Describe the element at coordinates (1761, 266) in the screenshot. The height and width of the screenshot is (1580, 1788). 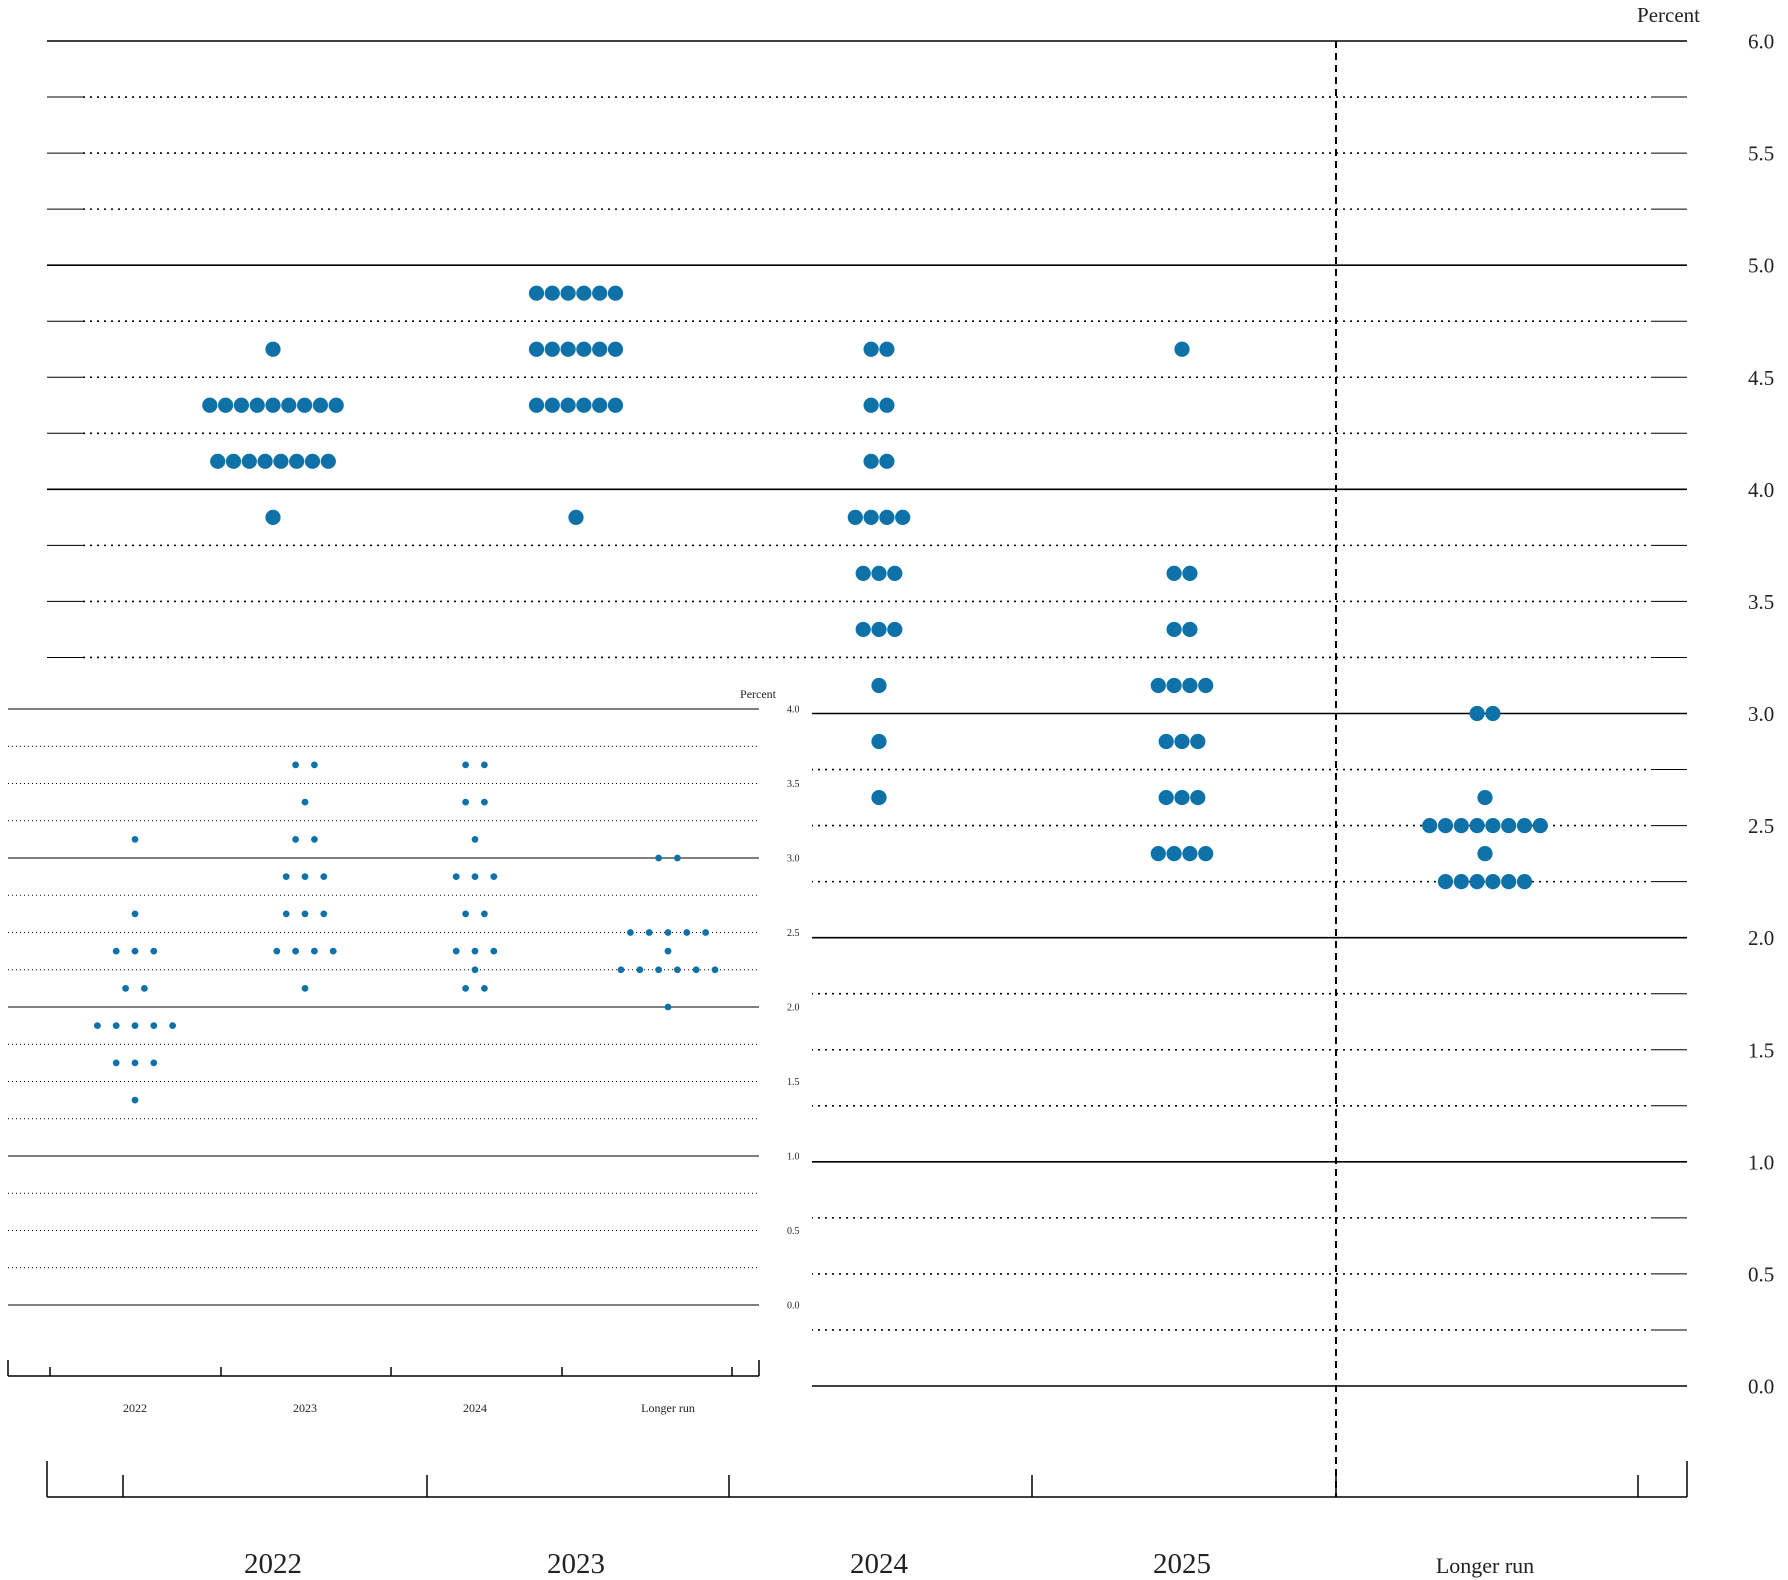
I see `y-tick-label: 5.0` at that location.